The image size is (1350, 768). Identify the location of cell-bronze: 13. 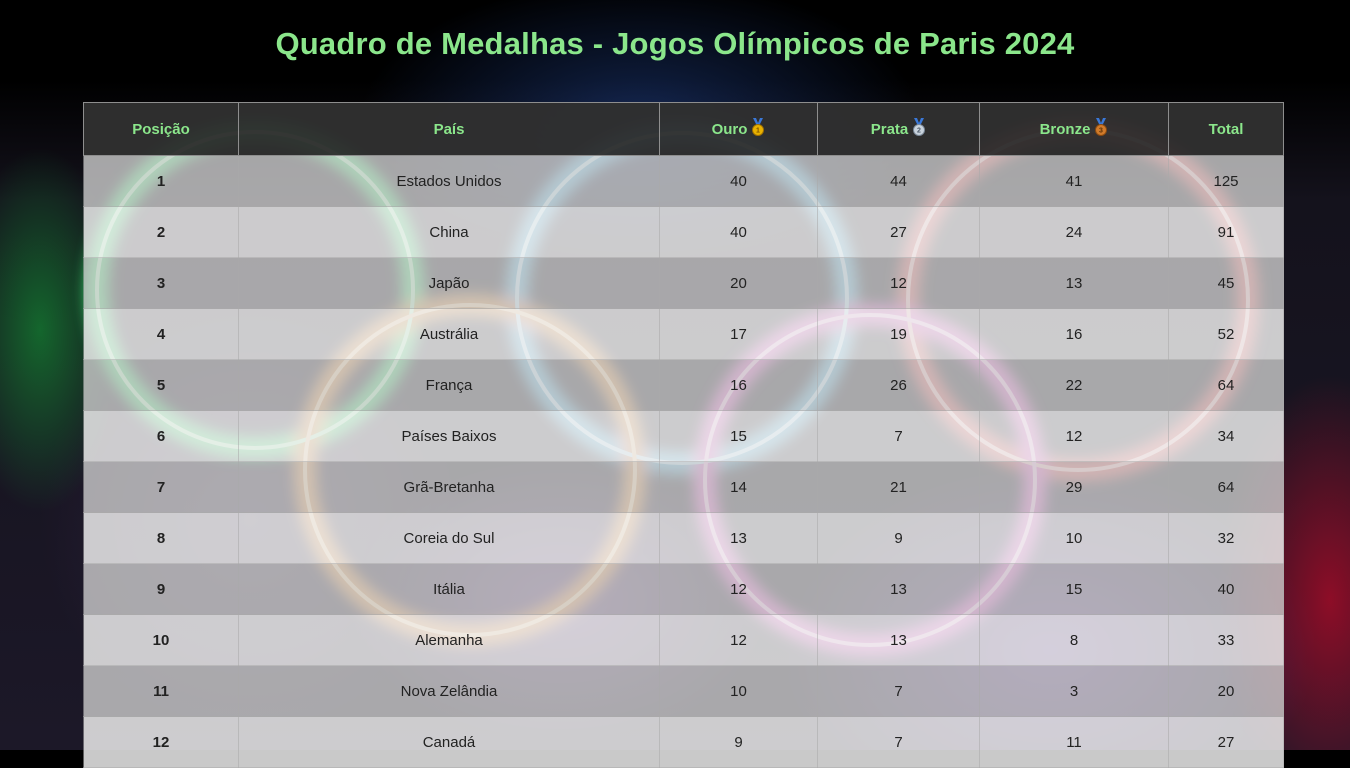
(1074, 283).